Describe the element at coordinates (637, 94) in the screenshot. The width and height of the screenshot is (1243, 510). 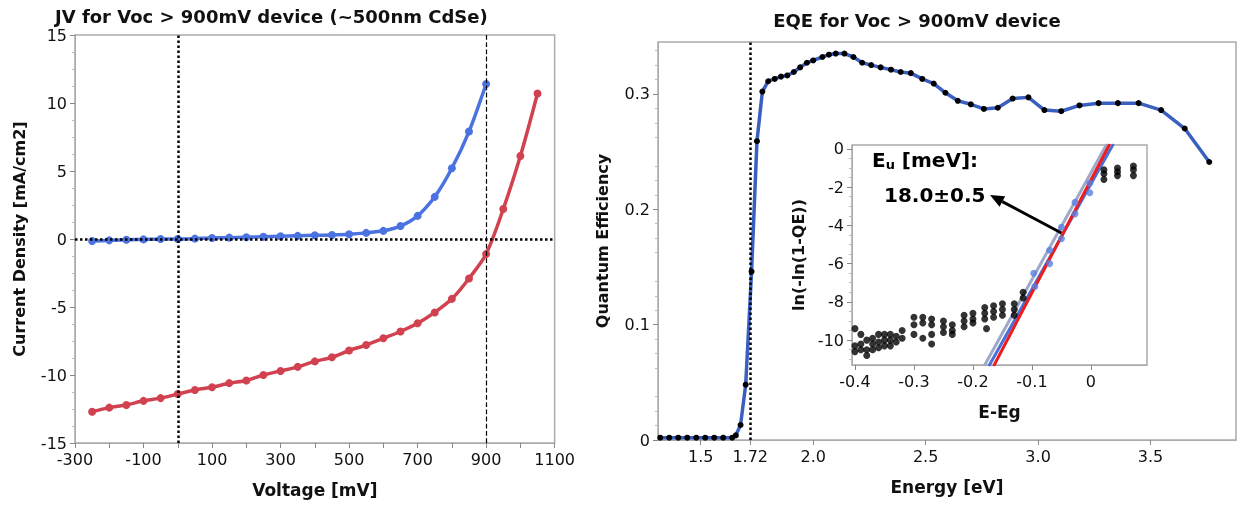
I see `y-tick-label: 0.3` at that location.